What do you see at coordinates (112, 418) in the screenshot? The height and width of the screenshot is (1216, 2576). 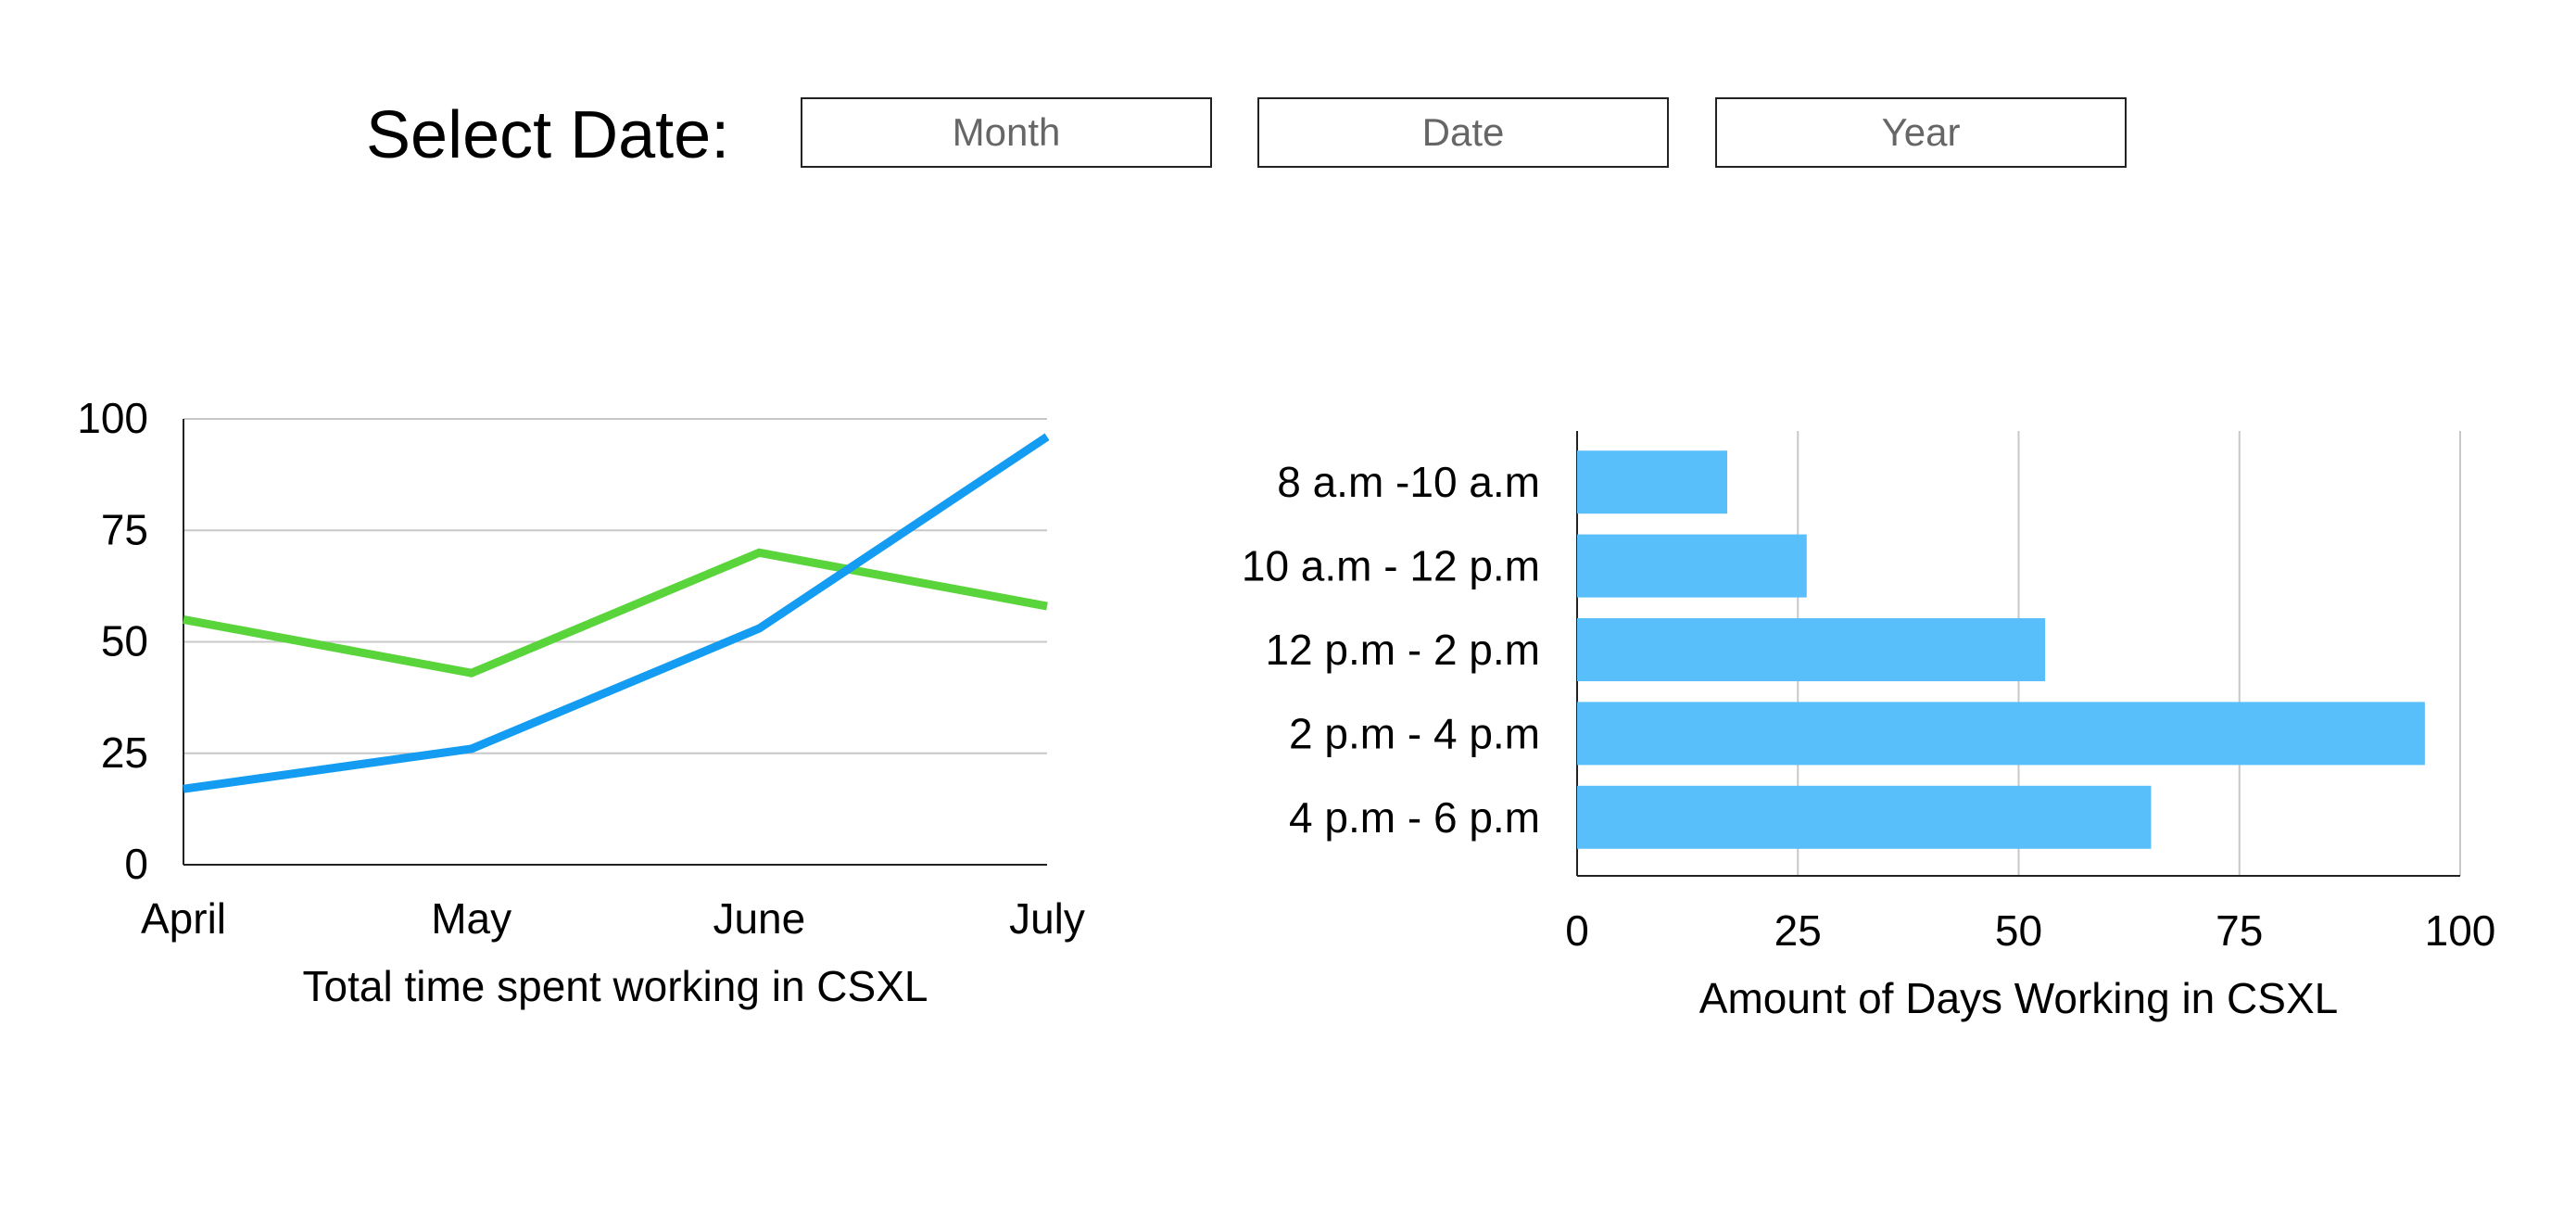 I see `line-chart-y-tick-label: 100` at bounding box center [112, 418].